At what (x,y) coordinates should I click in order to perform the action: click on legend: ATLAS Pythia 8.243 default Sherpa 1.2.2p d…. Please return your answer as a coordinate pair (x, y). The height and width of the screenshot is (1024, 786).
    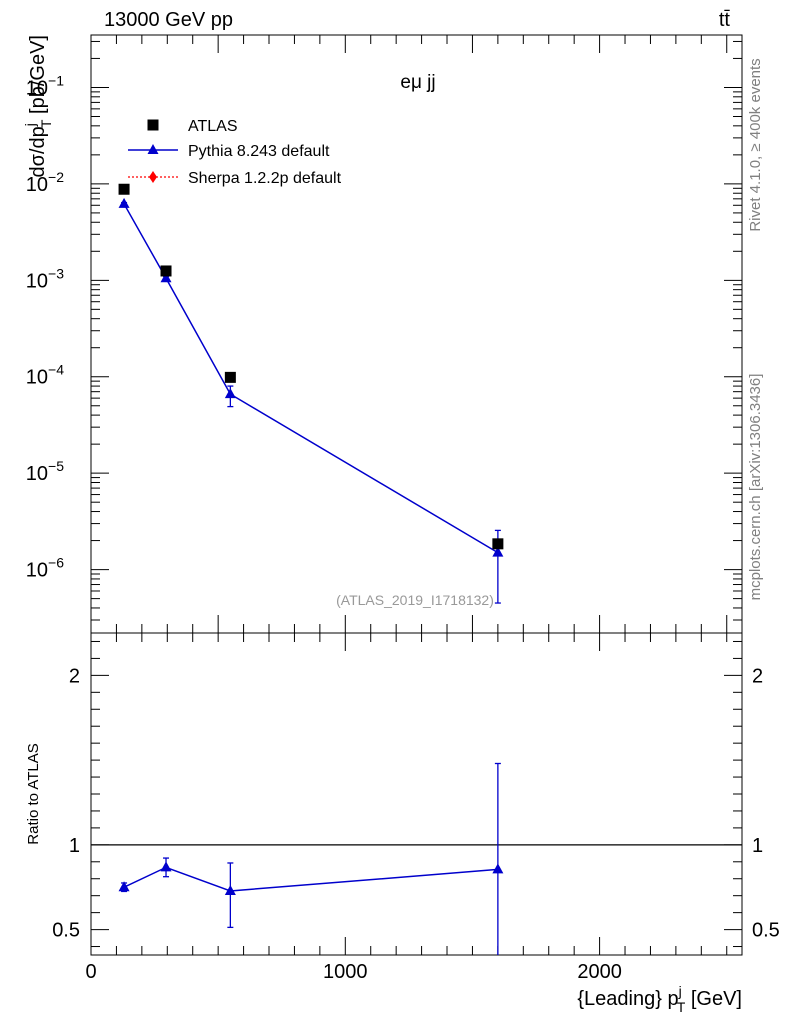
    Looking at the image, I should click on (235, 152).